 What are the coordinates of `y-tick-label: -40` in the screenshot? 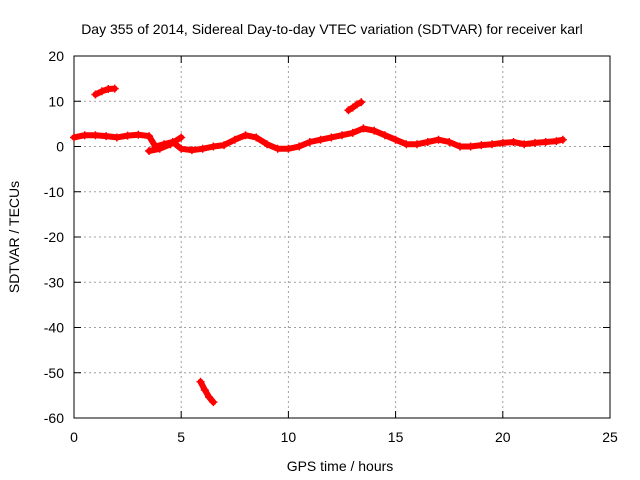 It's located at (54, 328).